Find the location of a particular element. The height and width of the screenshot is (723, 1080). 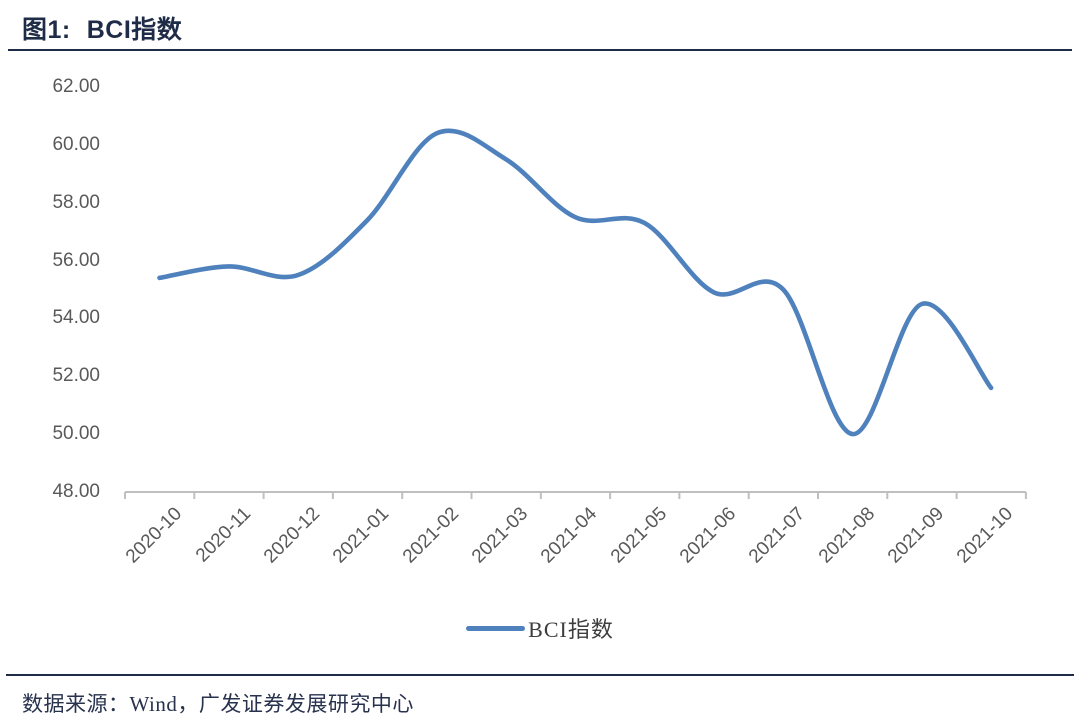

y-axis-tick-label: 60.00 is located at coordinates (76, 144).